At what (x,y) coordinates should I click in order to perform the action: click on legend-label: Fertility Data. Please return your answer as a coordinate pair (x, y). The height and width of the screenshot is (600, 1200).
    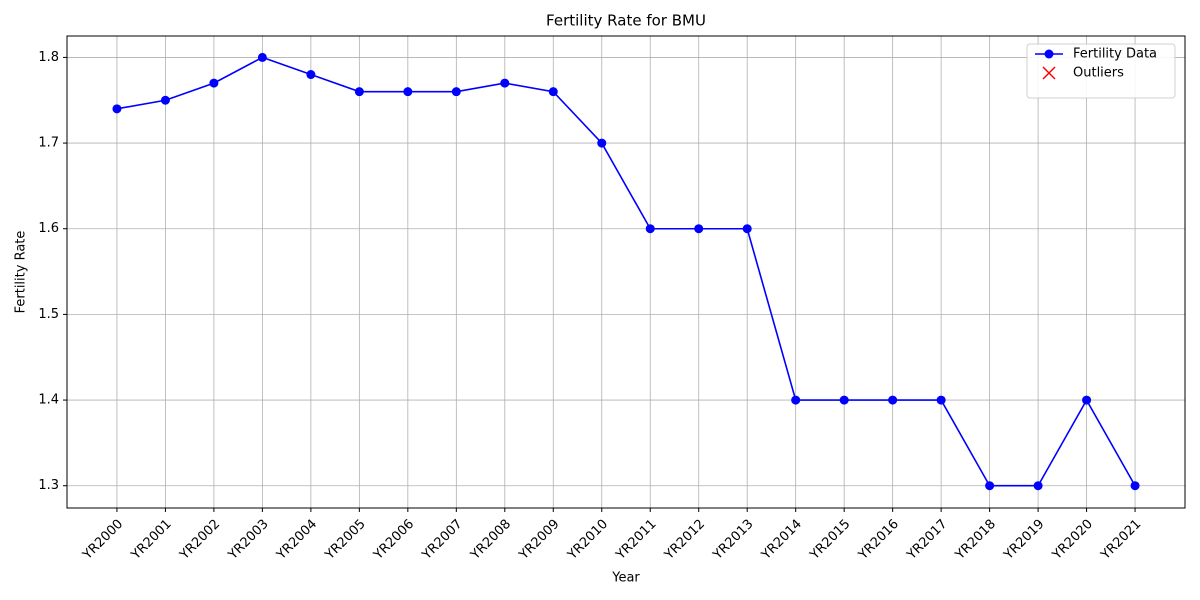
    Looking at the image, I should click on (1115, 54).